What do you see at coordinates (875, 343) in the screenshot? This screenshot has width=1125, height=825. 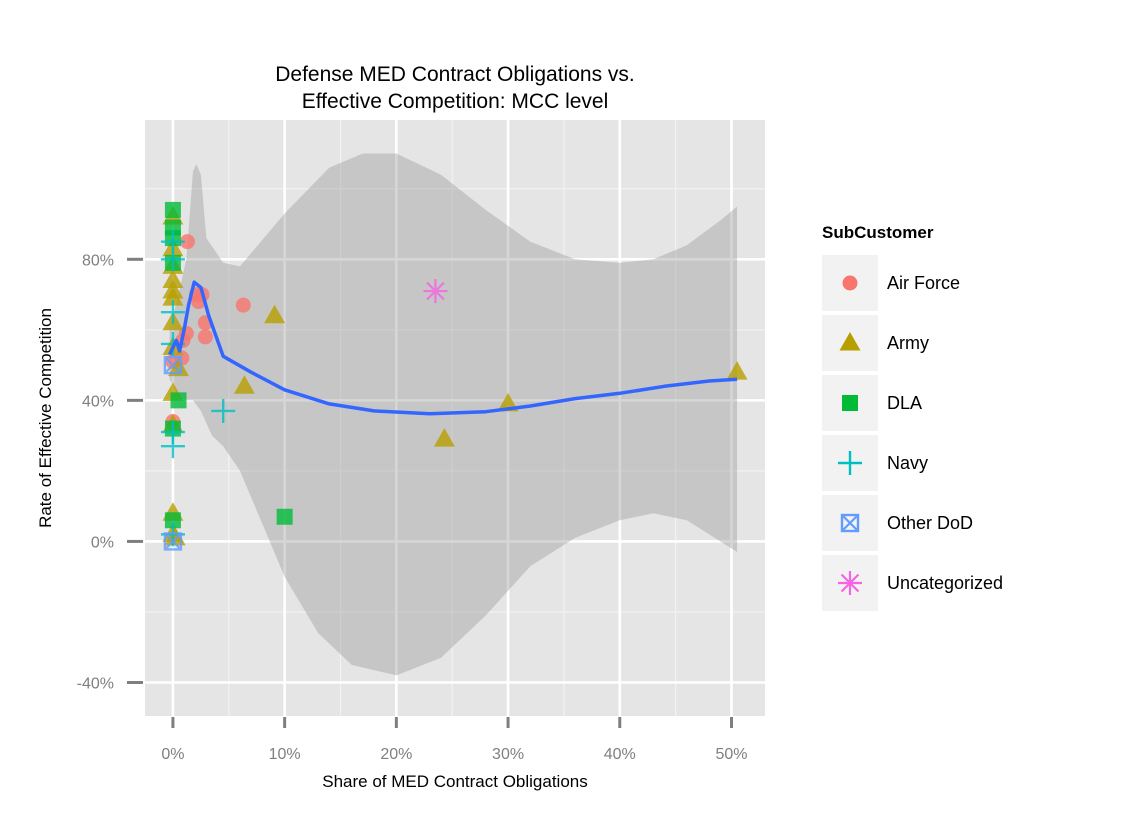 I see `legend-item-army: Army` at bounding box center [875, 343].